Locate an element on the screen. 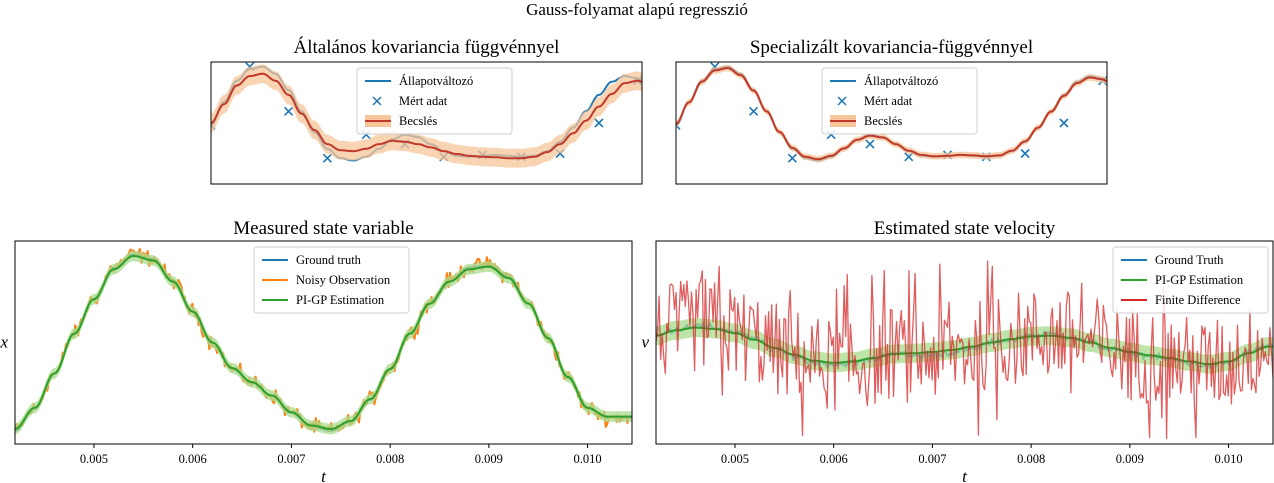  chart-title: Specializált kovariancia-függvénnyel is located at coordinates (891, 47).